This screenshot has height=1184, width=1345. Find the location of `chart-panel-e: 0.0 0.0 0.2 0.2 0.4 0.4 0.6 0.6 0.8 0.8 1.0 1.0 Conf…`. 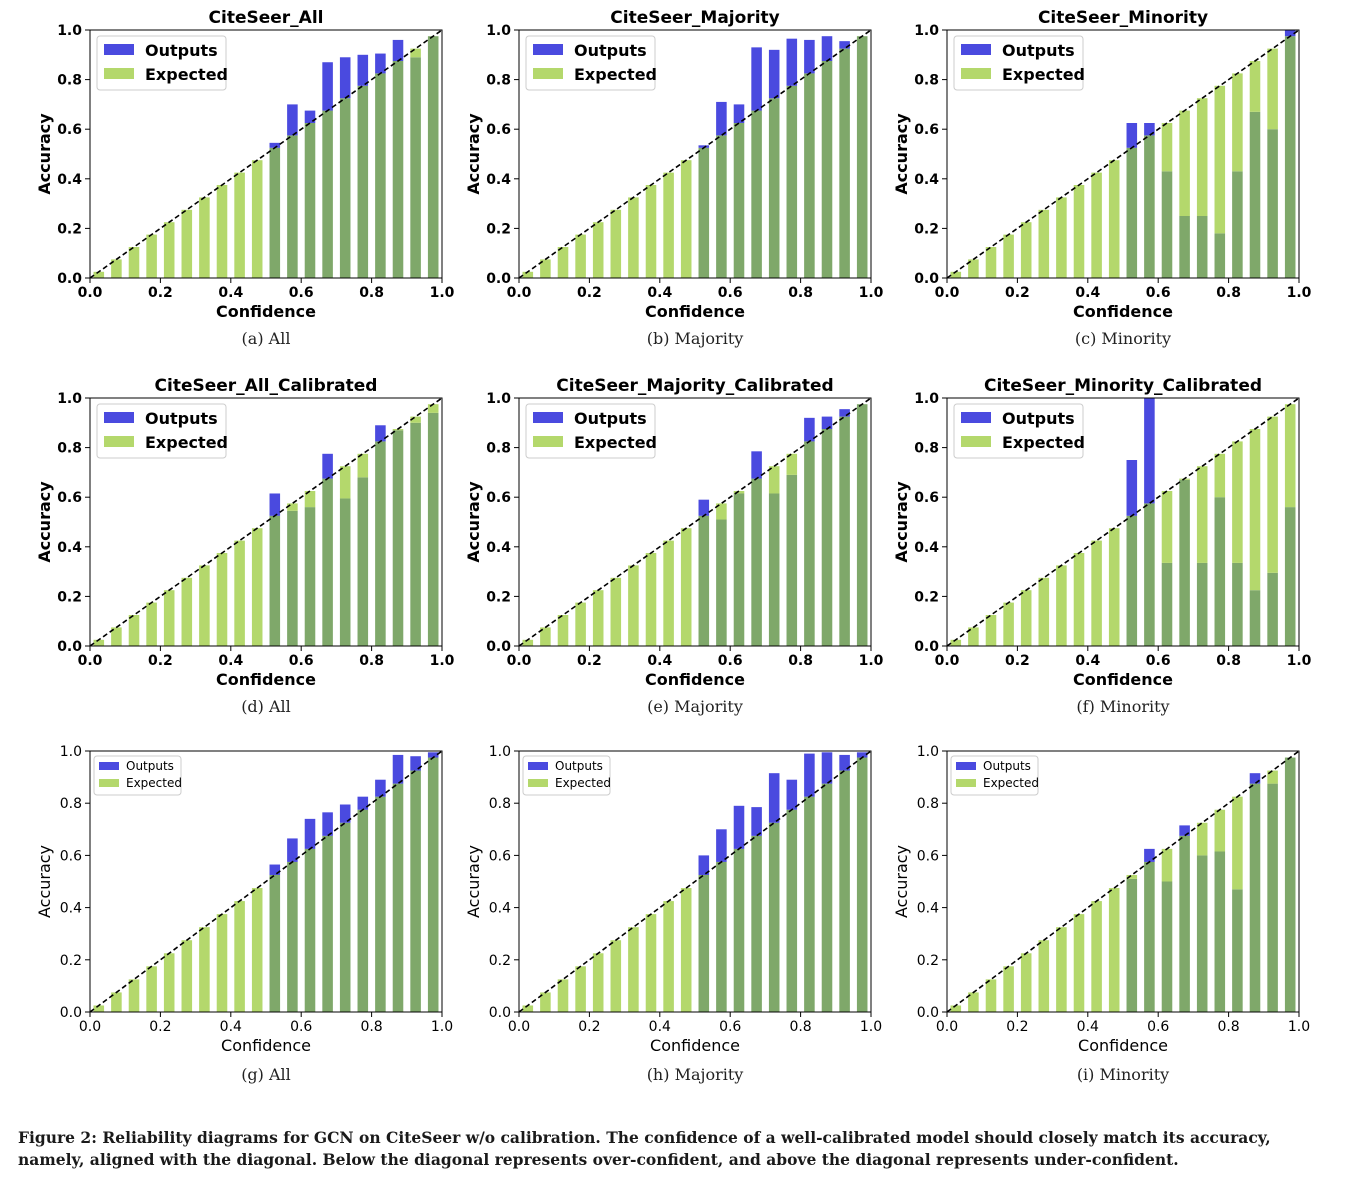

chart-panel-e: 0.0 0.0 0.2 0.2 0.4 0.4 0.6 0.6 0.8 0.8 1.0 1.0 Conf… is located at coordinates (671, 537).